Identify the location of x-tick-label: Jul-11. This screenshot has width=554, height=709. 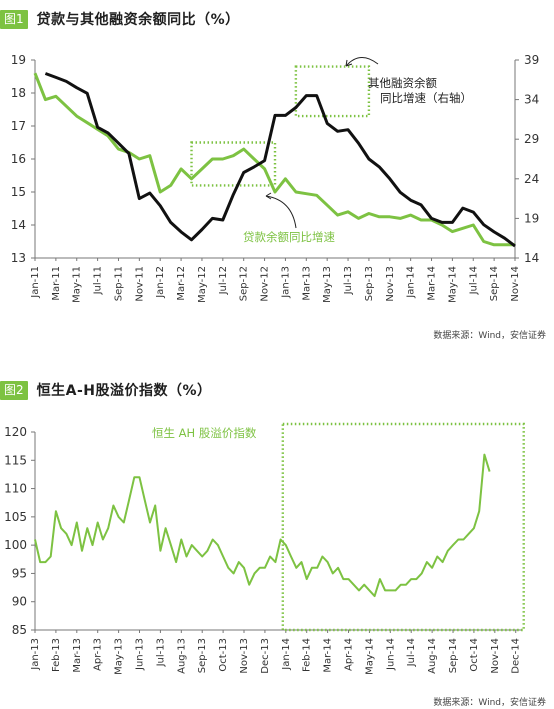
(98, 280).